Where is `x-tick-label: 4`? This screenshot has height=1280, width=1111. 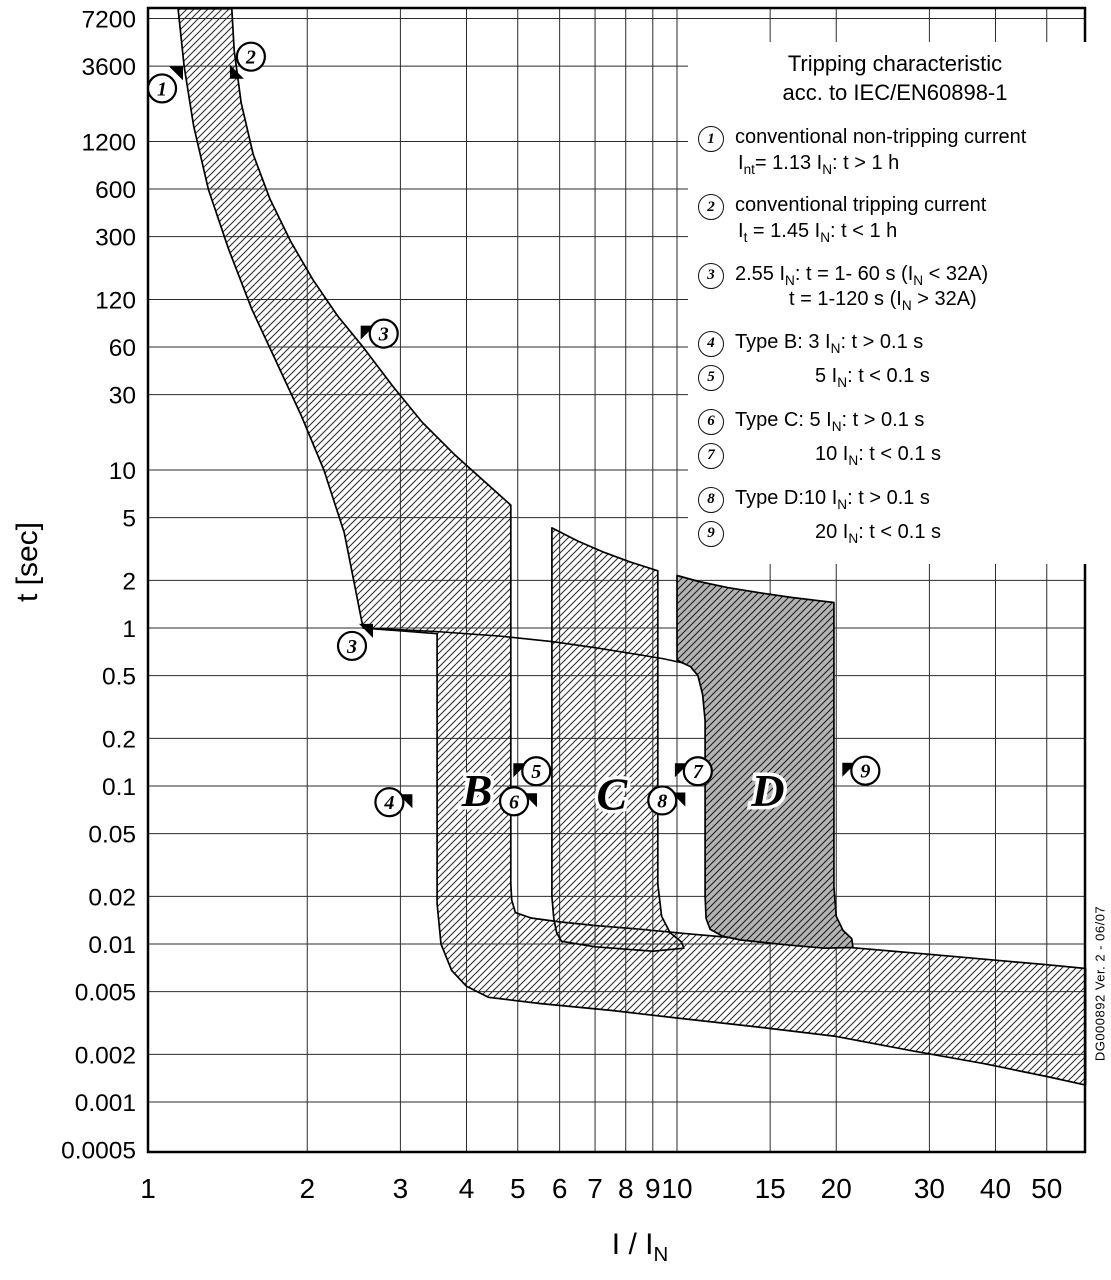 x-tick-label: 4 is located at coordinates (467, 1188).